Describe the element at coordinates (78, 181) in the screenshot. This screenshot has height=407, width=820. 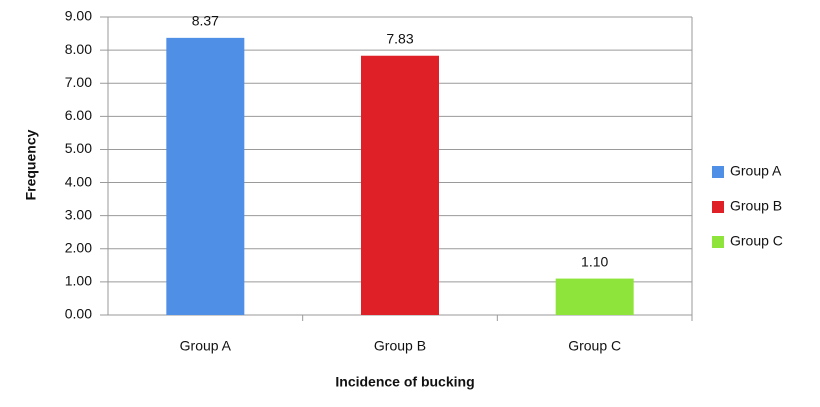
I see `y-tick-label: 4.00` at that location.